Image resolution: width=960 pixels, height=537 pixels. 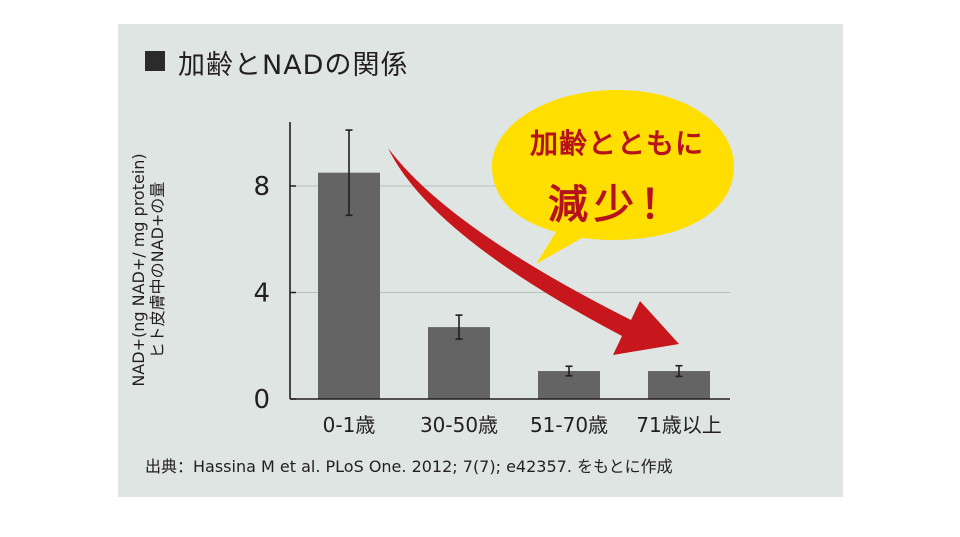 I want to click on speech-bubble, so click(x=613, y=177).